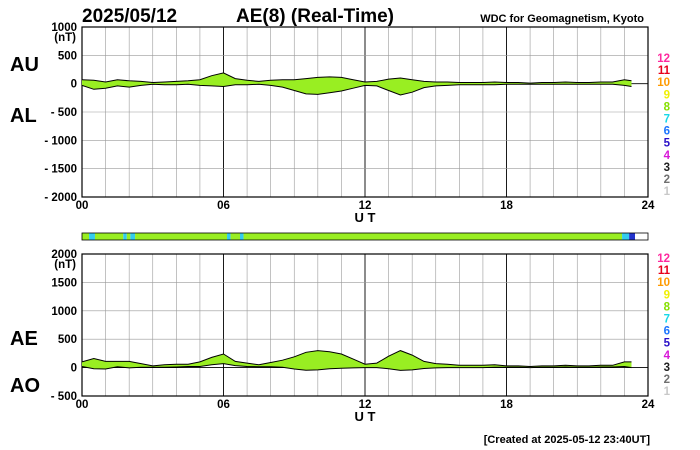 The height and width of the screenshot is (450, 700). I want to click on date-label: 2025/05/12, so click(129, 16).